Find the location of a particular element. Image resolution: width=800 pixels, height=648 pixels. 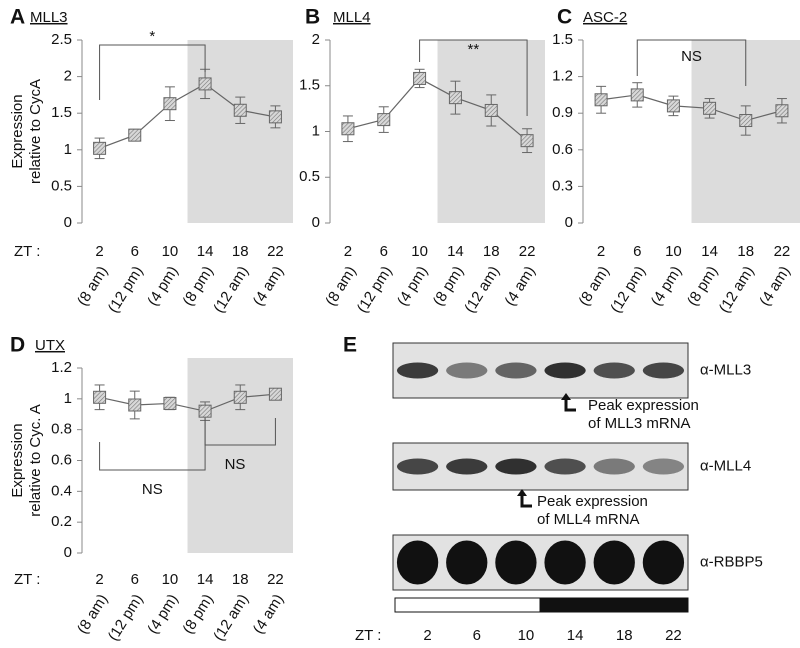

peak-note: of MLL4 mRNA is located at coordinates (588, 519).